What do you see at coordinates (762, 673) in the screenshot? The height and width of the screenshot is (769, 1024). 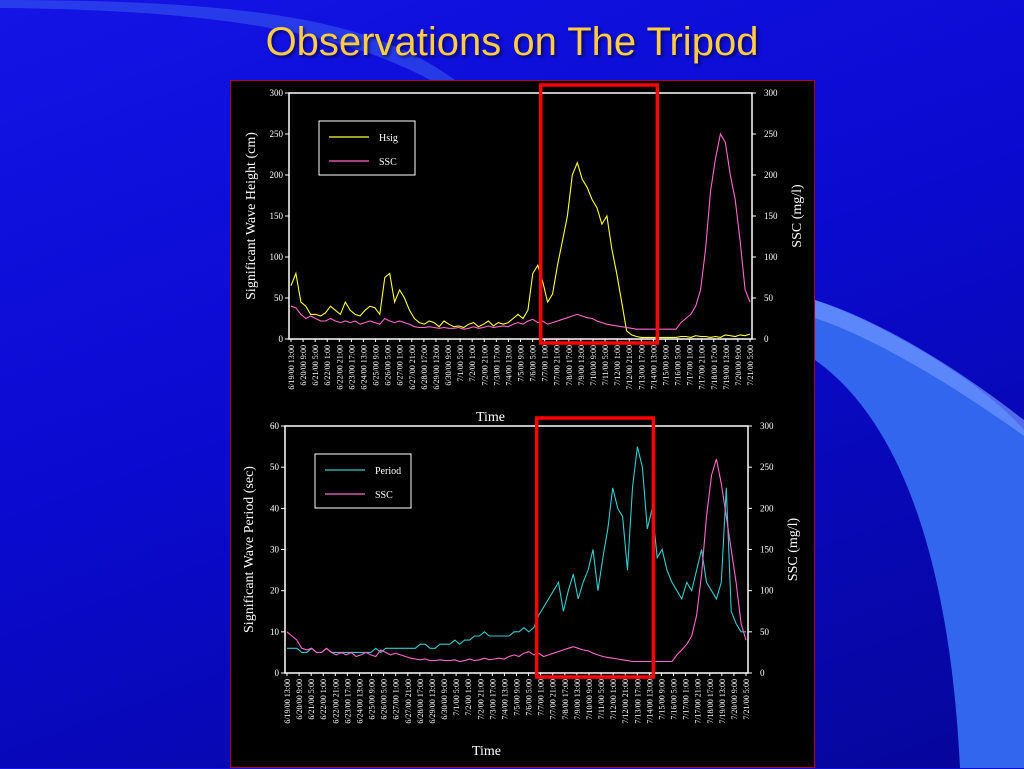 I see `y2-tick-label: 0` at bounding box center [762, 673].